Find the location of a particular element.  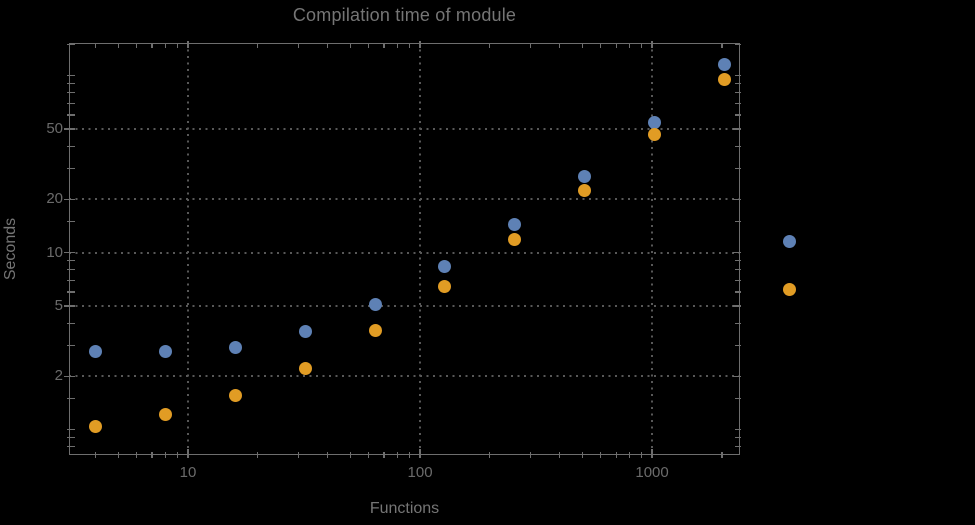

y-tick-label: 2 is located at coordinates (58, 376).